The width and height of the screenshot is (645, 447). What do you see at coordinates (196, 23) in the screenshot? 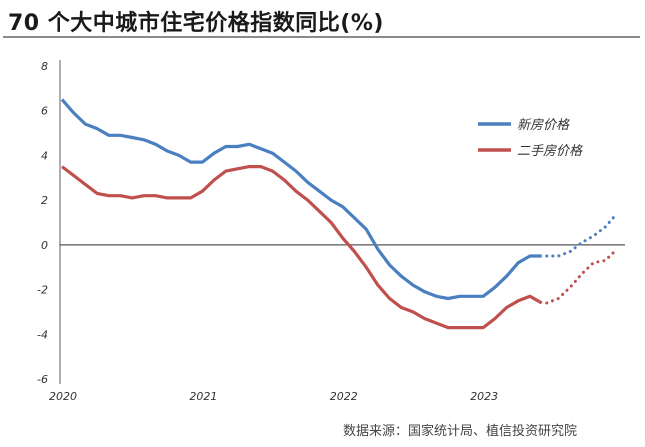
I see `chart-title: 70 个大中城市住宅价格指数同比(%)` at bounding box center [196, 23].